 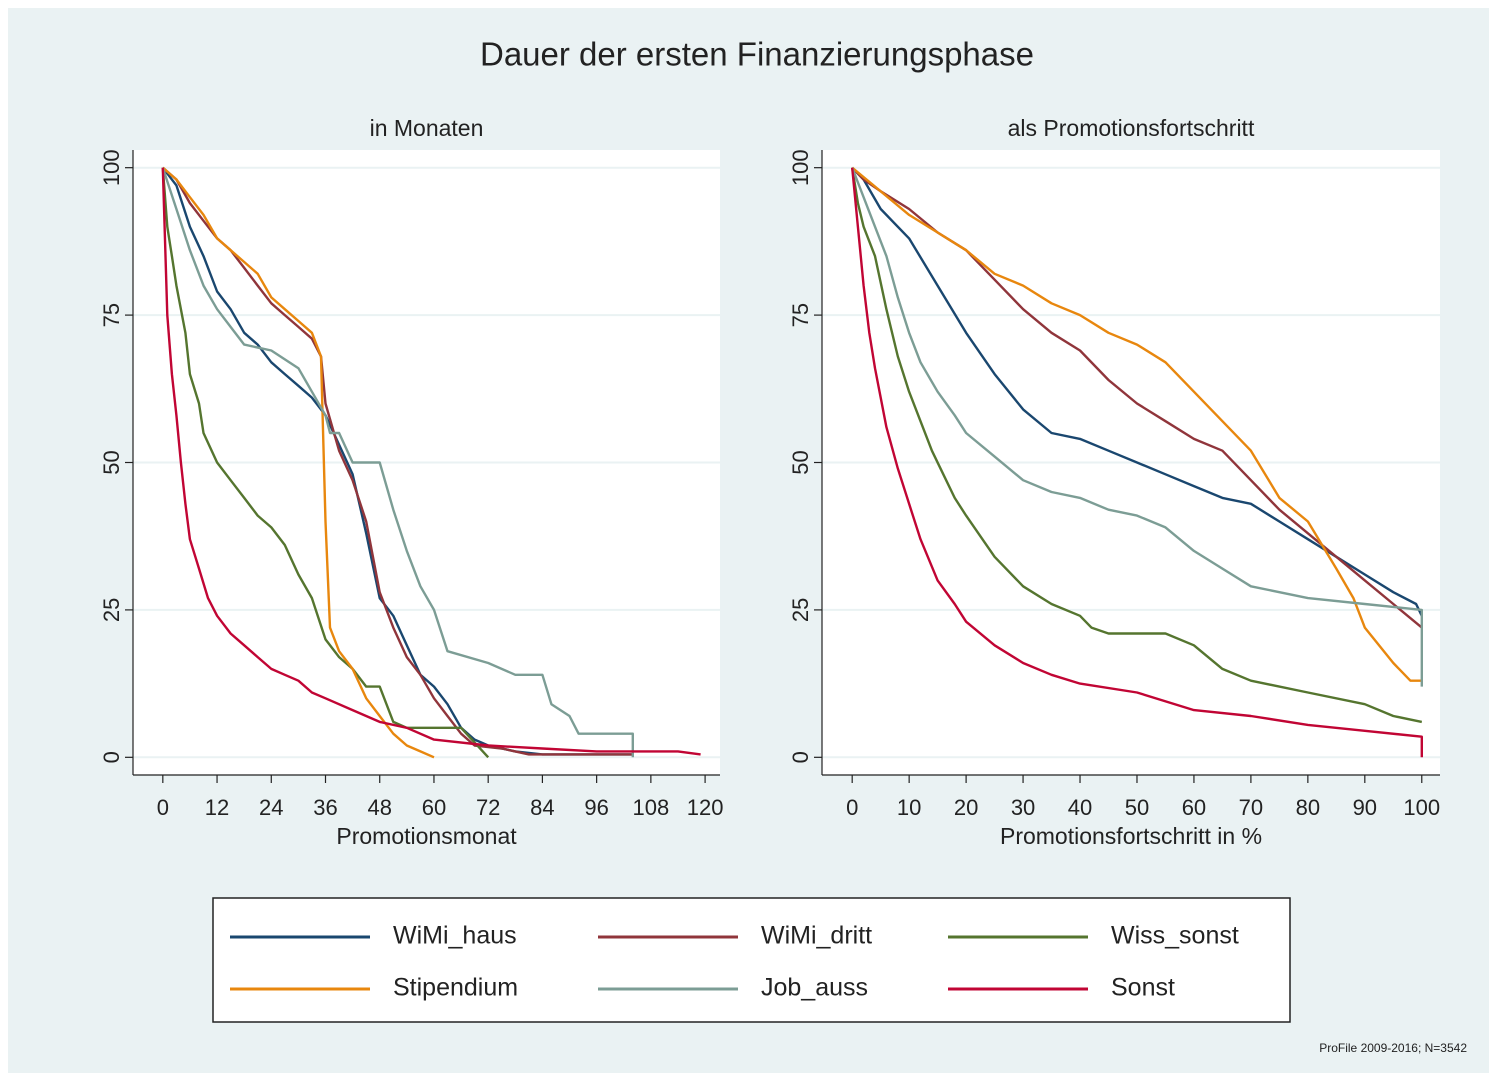 I want to click on legend-label: WiMi_haus, so click(x=455, y=936).